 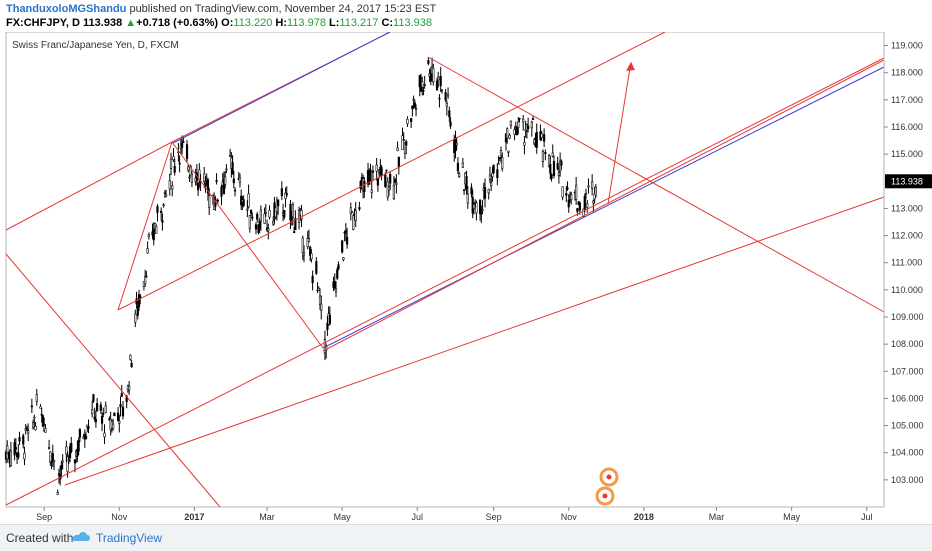 What do you see at coordinates (131, 23) in the screenshot?
I see `up-arrow-icon: ▲` at bounding box center [131, 23].